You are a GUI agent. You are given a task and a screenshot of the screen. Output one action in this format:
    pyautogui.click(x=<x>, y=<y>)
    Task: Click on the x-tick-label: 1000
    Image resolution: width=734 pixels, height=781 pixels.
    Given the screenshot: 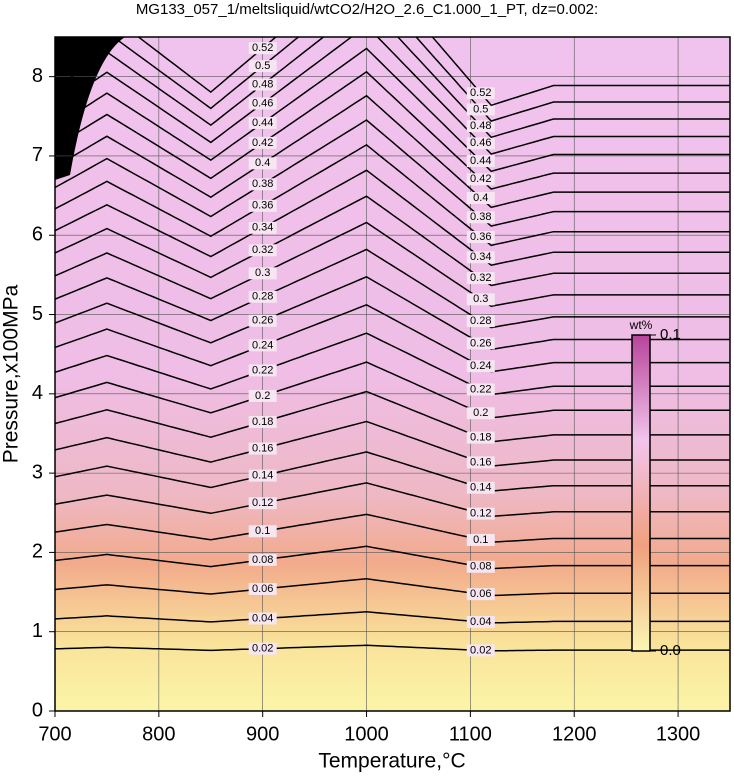 What is the action you would take?
    pyautogui.click(x=366, y=734)
    